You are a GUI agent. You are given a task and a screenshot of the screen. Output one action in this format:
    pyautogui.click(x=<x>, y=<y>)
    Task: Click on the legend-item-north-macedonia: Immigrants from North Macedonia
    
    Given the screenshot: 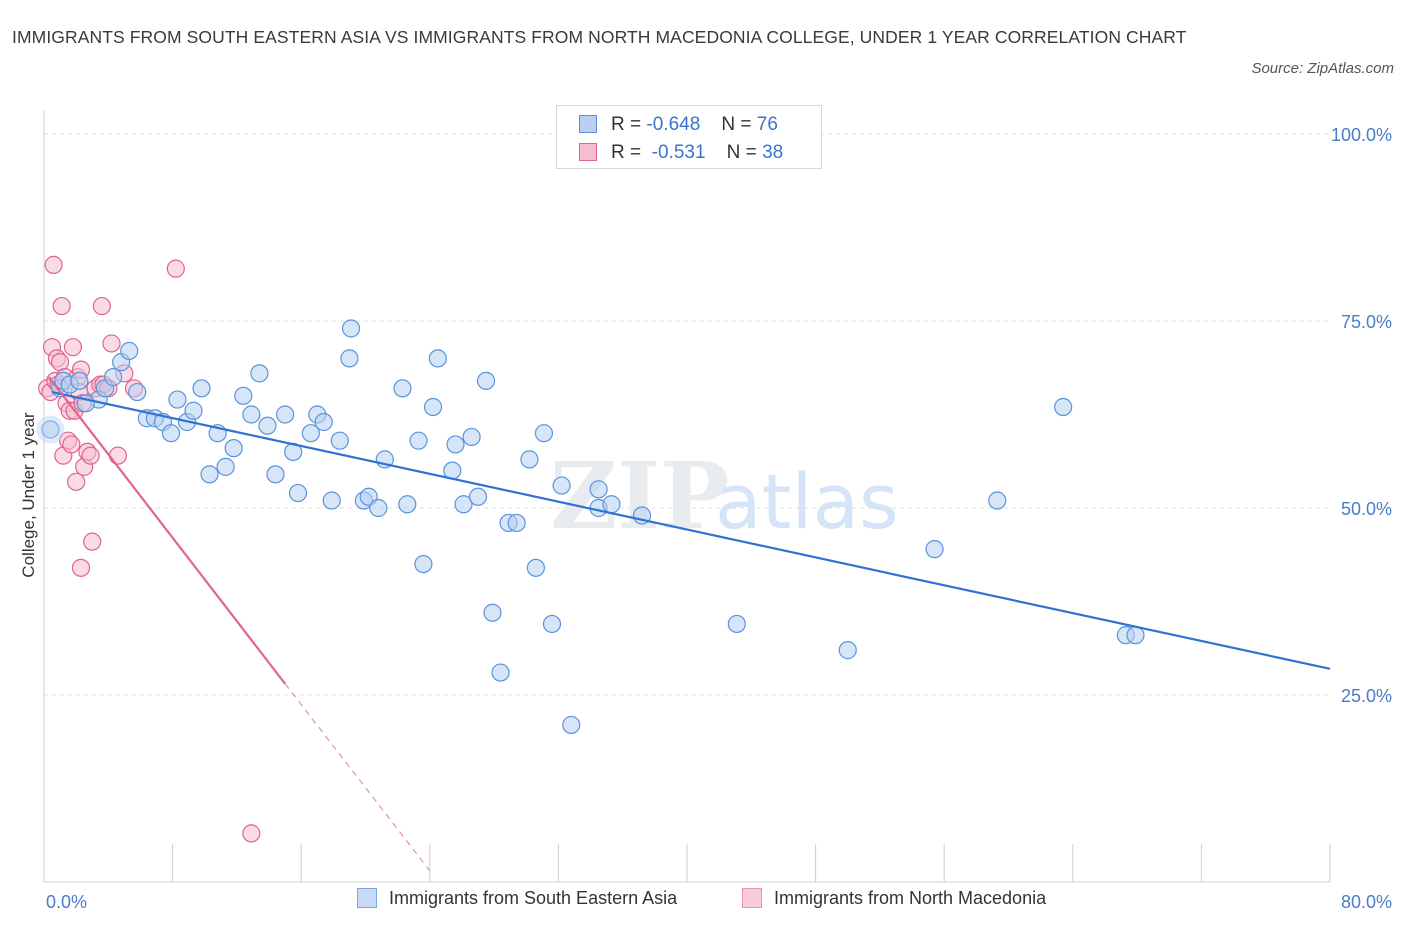 What is the action you would take?
    pyautogui.click(x=894, y=898)
    